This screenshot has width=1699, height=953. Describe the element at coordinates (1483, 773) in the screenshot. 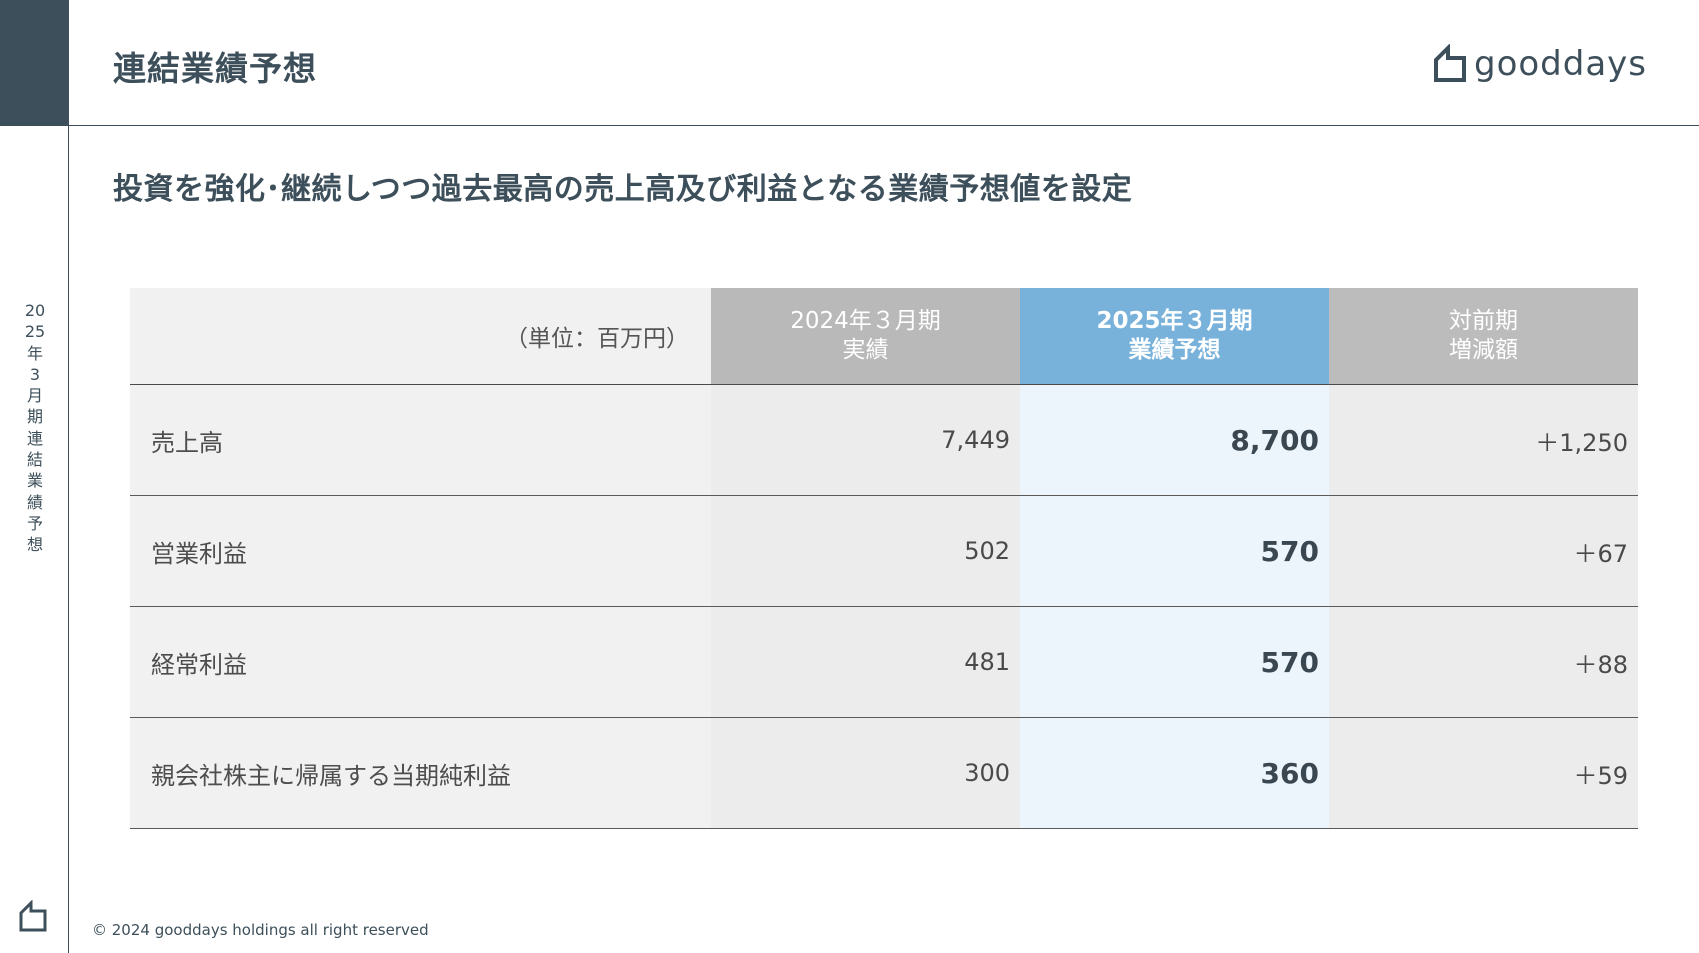

I see `change-value: ＋59` at that location.